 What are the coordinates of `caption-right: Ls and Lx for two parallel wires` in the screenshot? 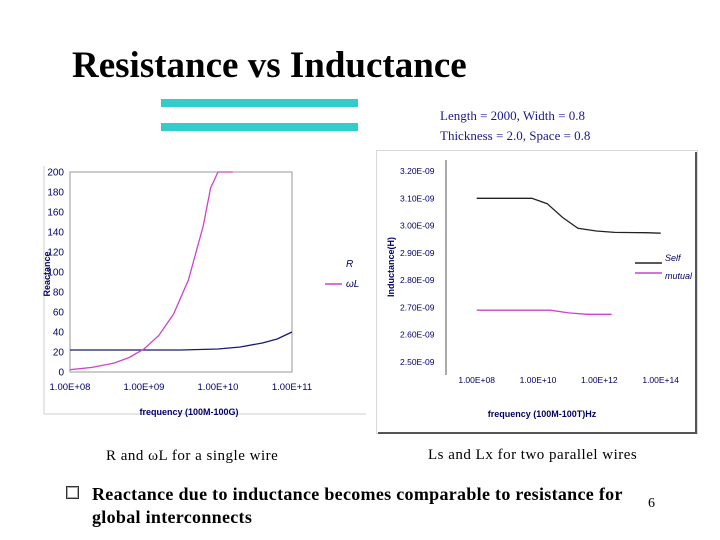 It's located at (533, 455).